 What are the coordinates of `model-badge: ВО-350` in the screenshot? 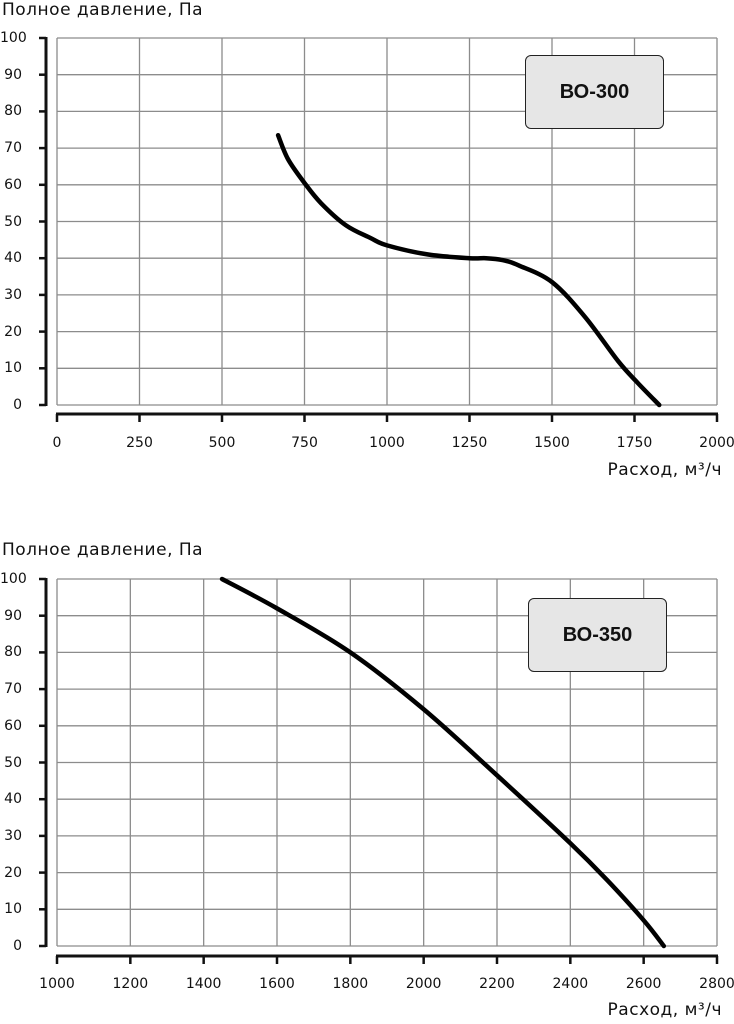 It's located at (597, 635).